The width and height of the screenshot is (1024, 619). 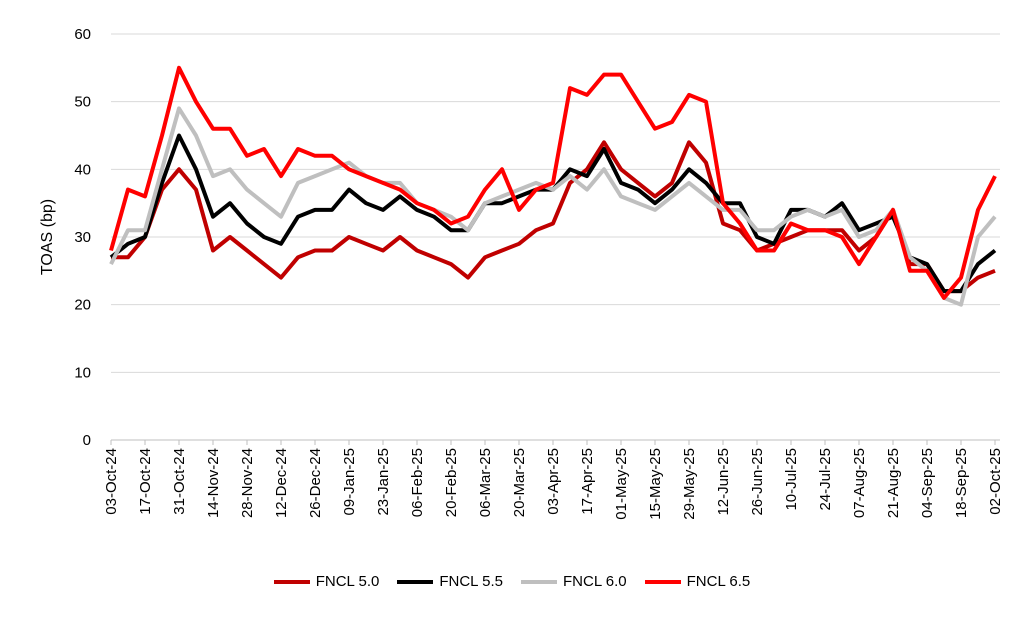 I want to click on x-tick-label: 24-Jul-25, so click(x=825, y=479).